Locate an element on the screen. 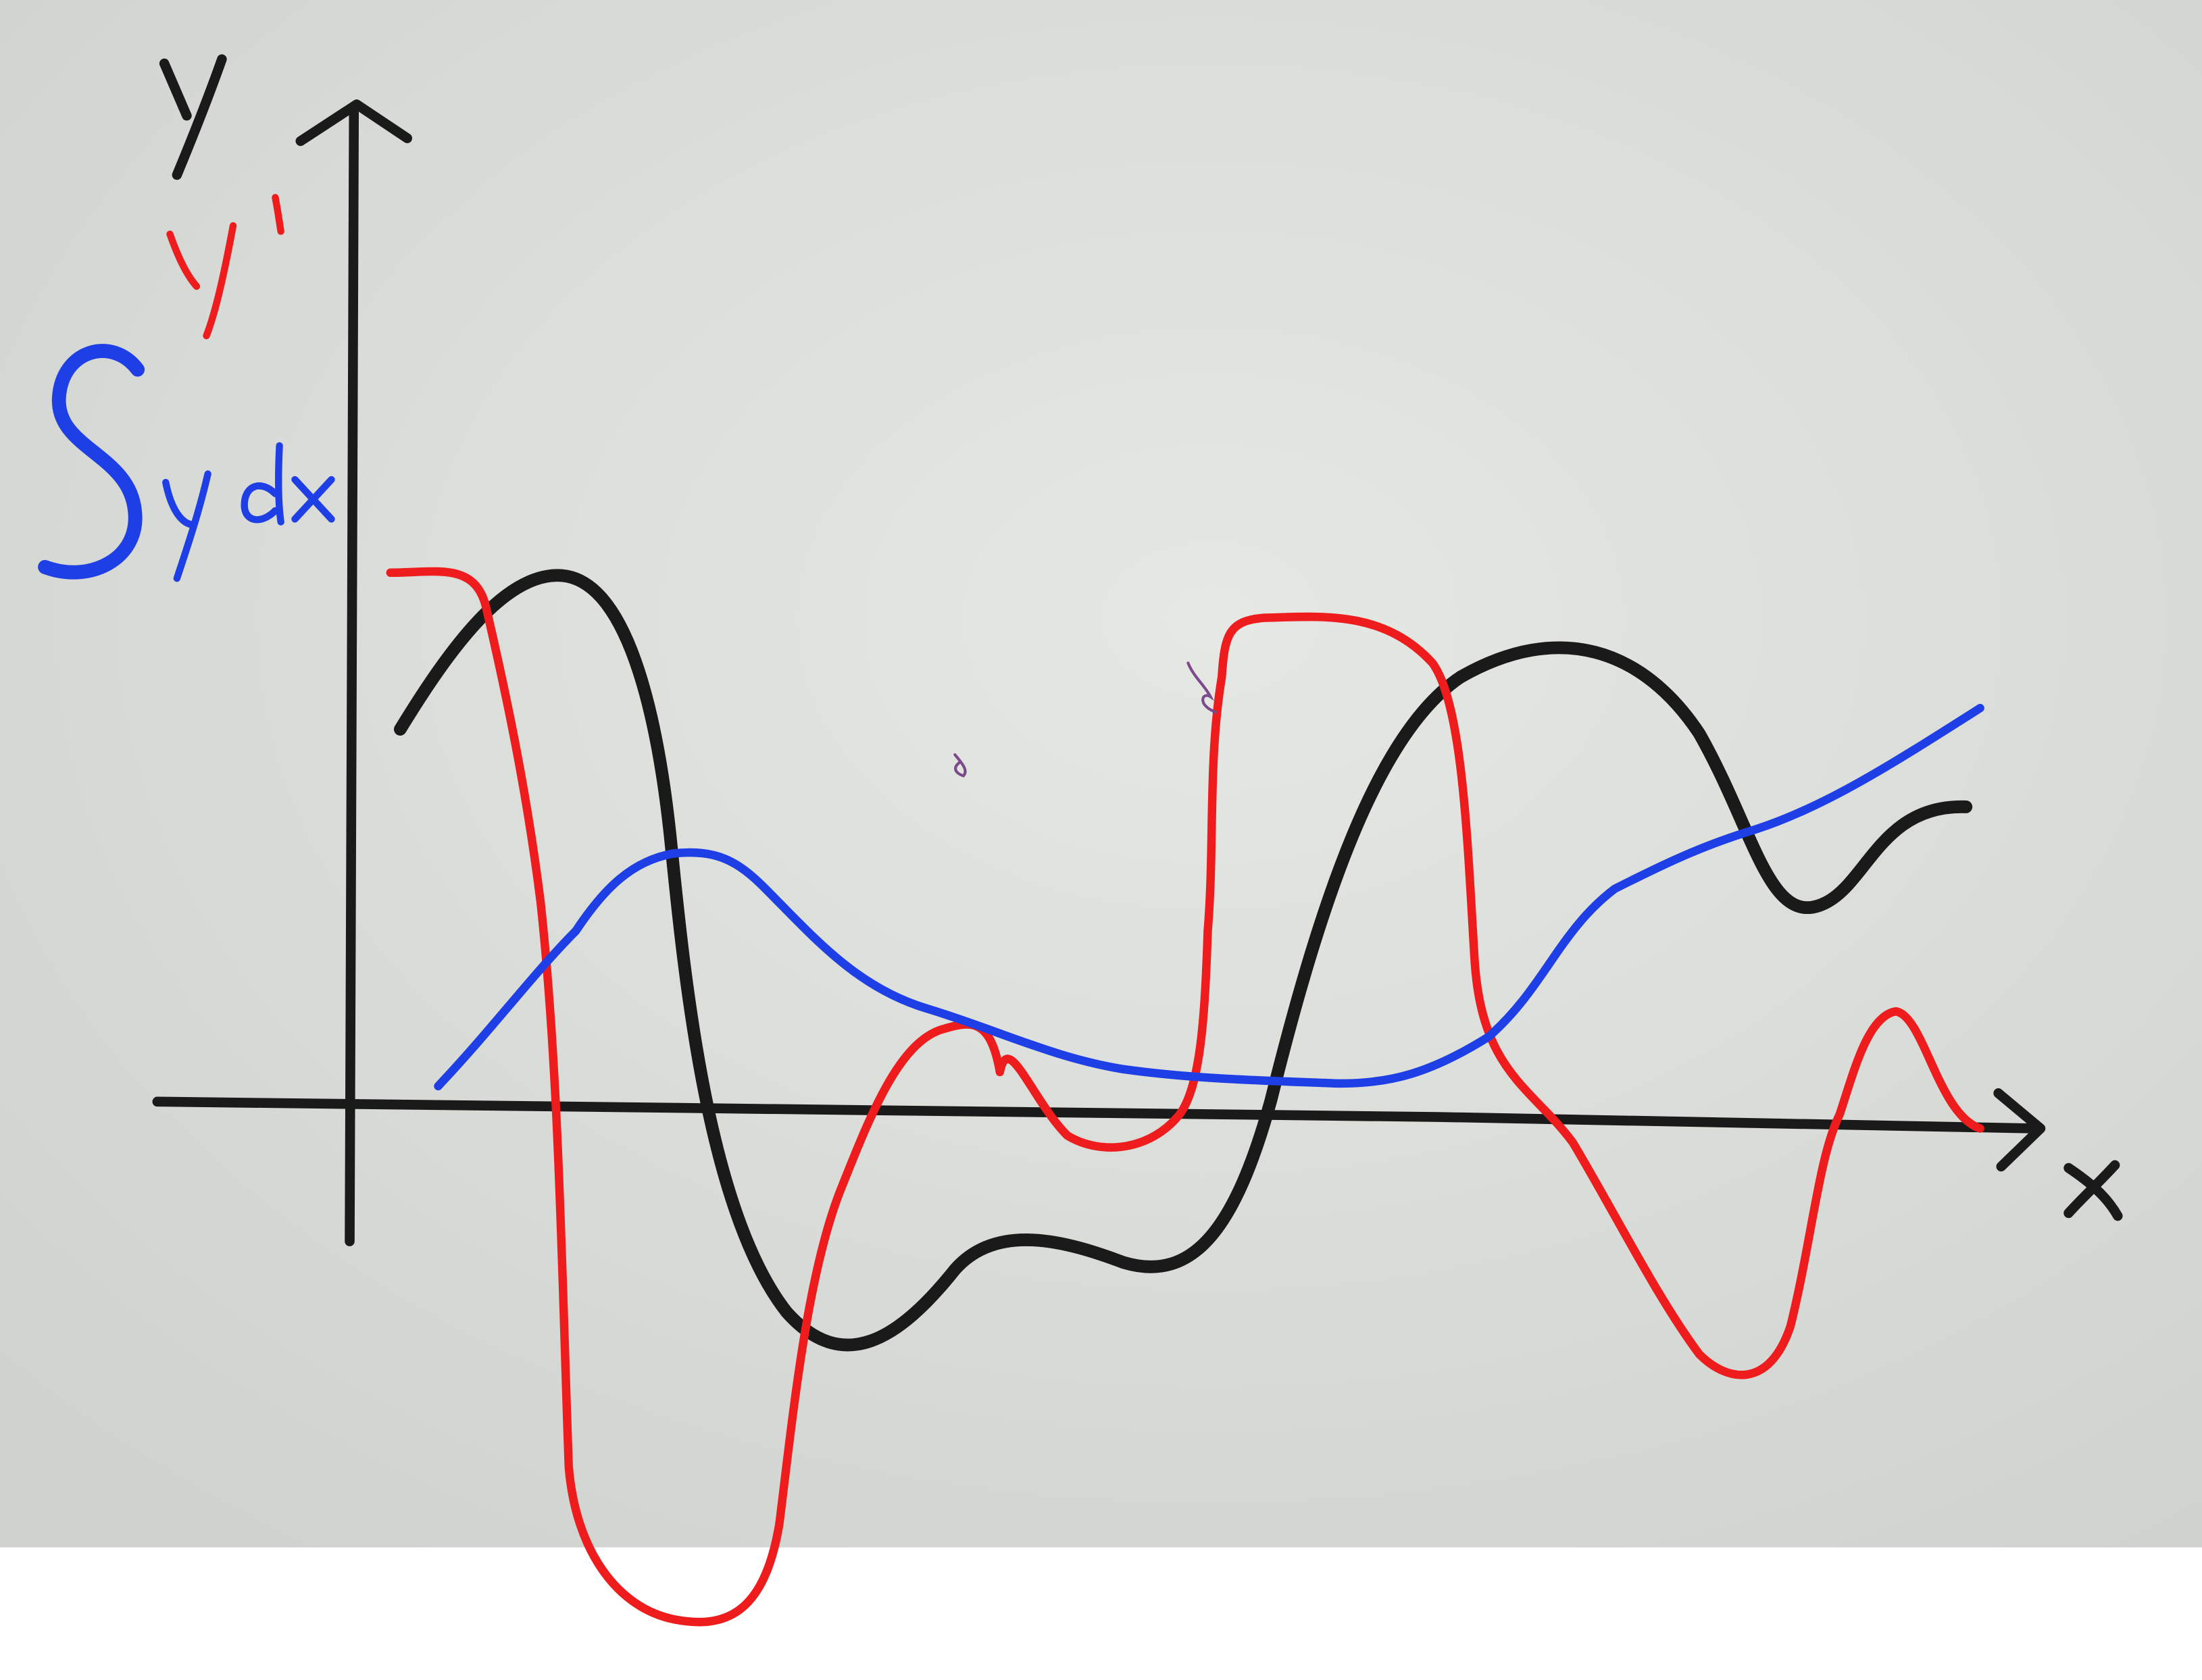 This screenshot has width=2202, height=1680. x-axis-label is located at coordinates (2093, 1190).